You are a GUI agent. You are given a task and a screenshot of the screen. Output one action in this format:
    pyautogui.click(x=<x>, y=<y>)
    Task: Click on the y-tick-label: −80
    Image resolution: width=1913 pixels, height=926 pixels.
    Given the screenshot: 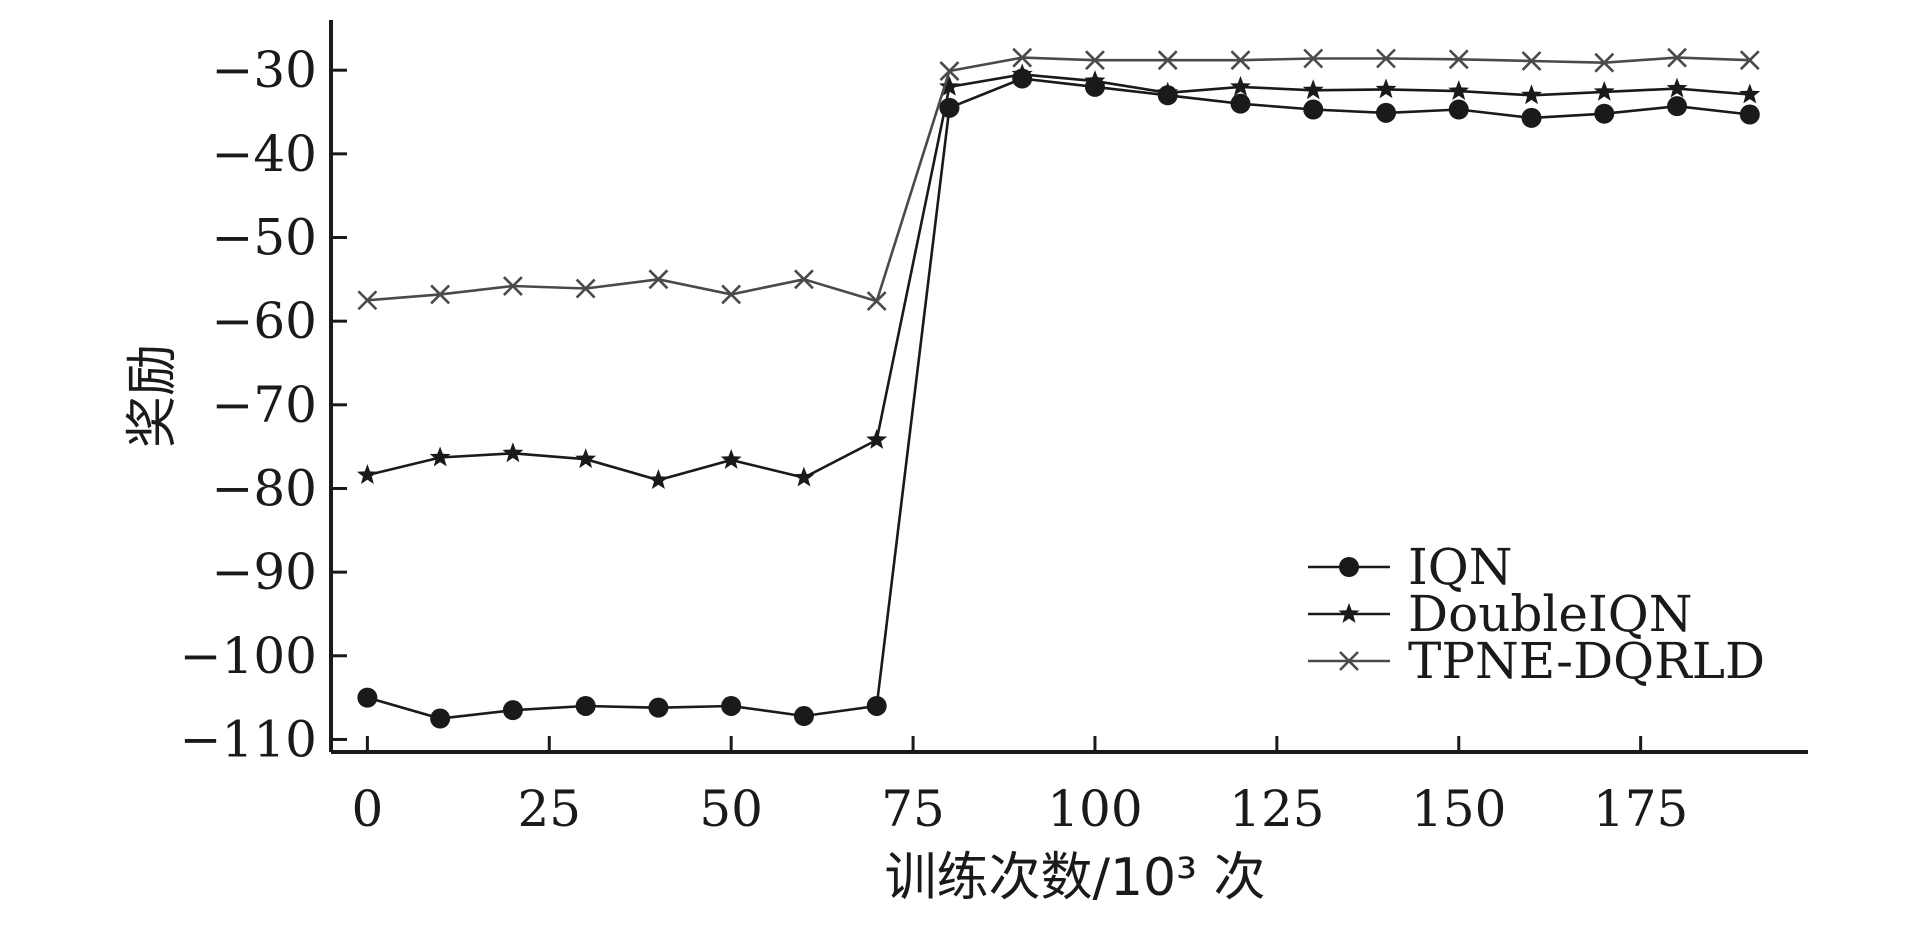 What is the action you would take?
    pyautogui.click(x=264, y=488)
    